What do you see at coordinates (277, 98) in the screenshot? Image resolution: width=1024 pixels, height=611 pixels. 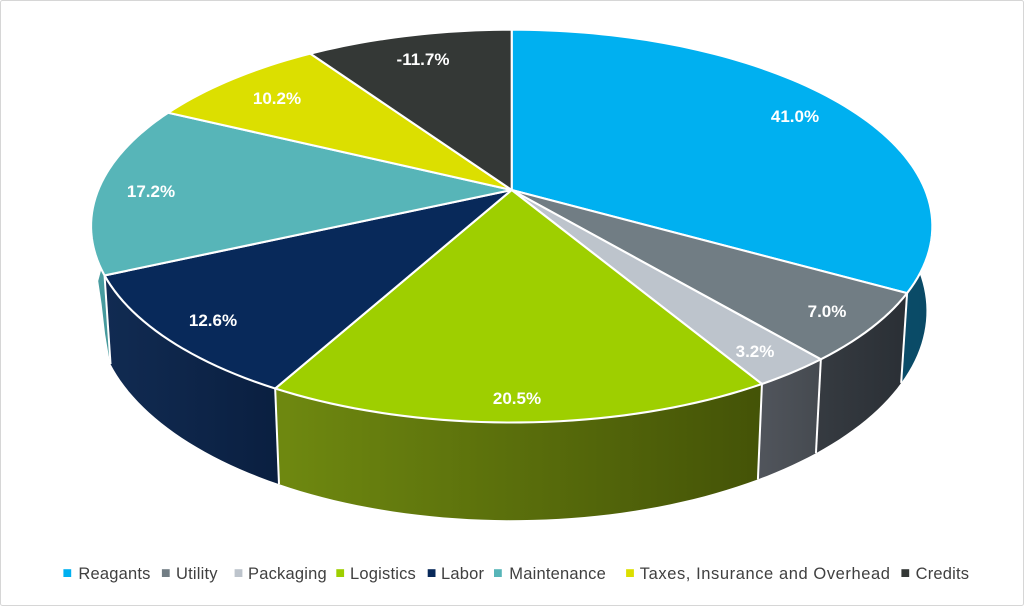 I see `svg-text: 10.2%` at bounding box center [277, 98].